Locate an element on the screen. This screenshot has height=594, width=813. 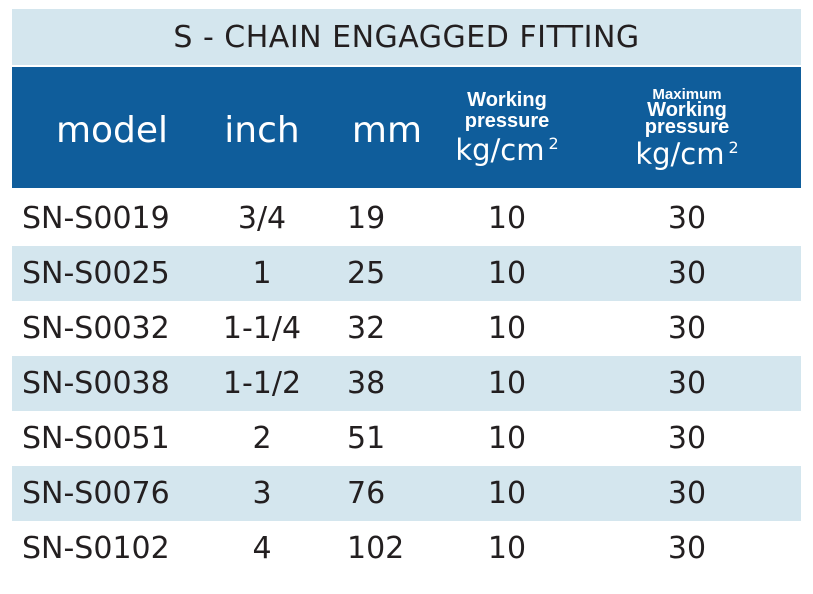
header-mwp-line2: Working is located at coordinates (687, 109).